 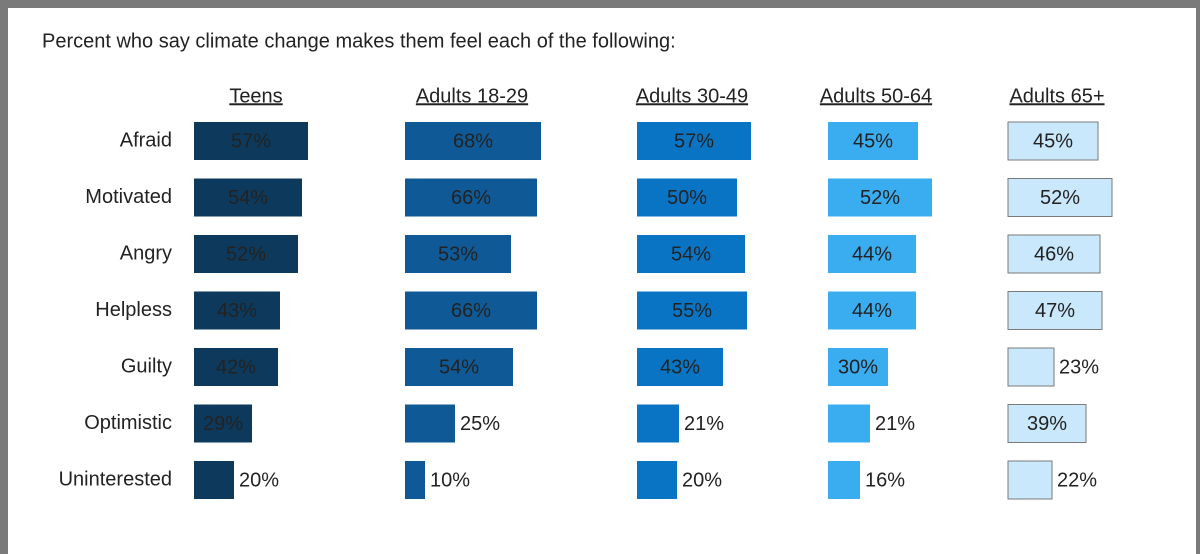 What do you see at coordinates (876, 96) in the screenshot?
I see `column-header: Adults 50-64` at bounding box center [876, 96].